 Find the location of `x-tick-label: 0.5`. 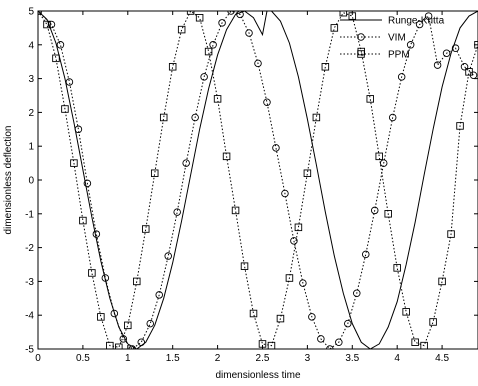

x-tick-label: 0.5 is located at coordinates (83, 358).